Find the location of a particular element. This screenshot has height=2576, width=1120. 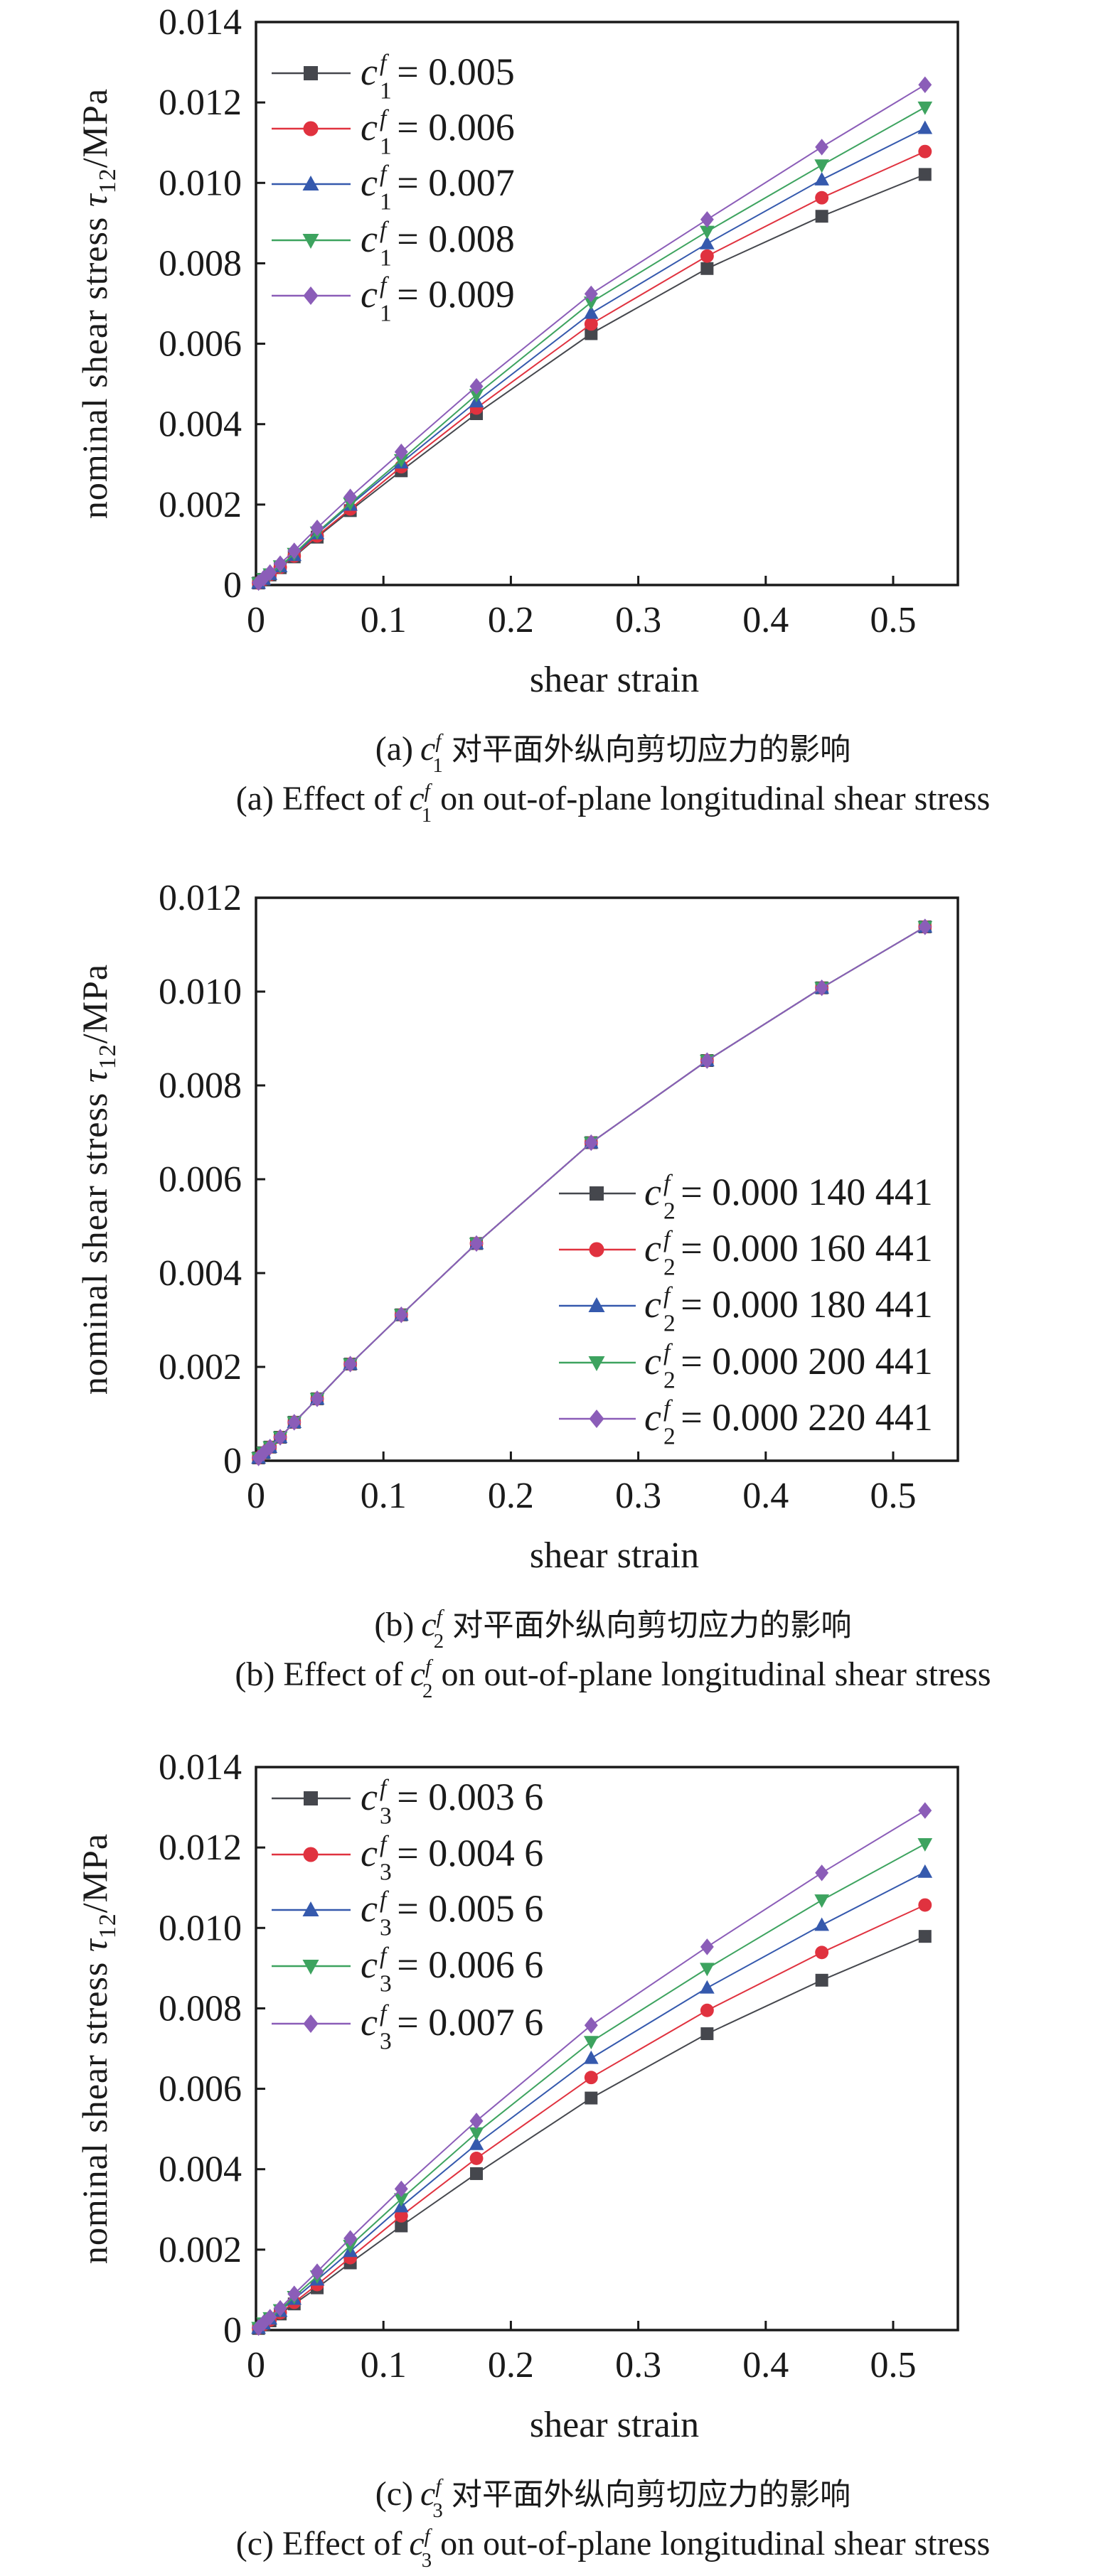

legend-item: cf 1 = 0.007 is located at coordinates (393, 188).